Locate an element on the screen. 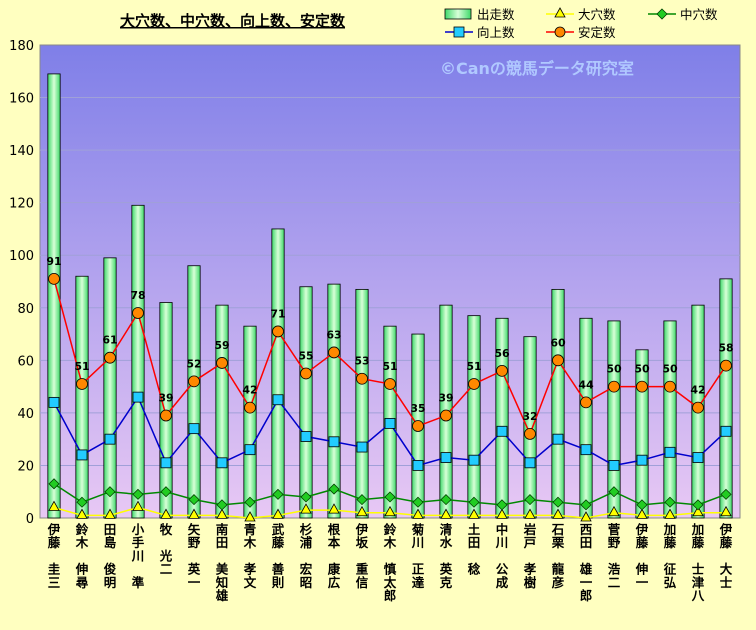 Image resolution: width=756 pixels, height=630 pixels. x-tick-label: 伊 is located at coordinates (362, 529).